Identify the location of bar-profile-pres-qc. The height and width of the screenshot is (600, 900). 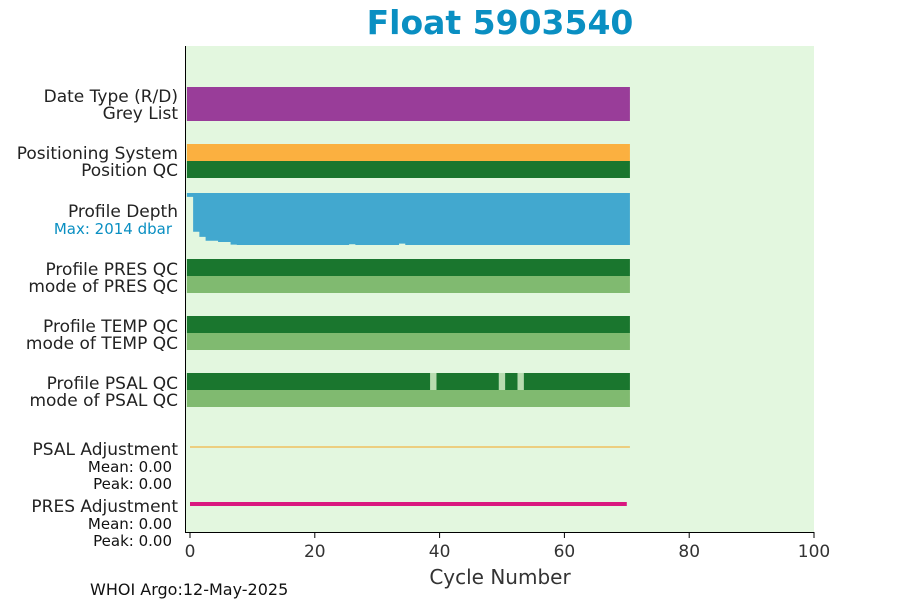
(408, 267).